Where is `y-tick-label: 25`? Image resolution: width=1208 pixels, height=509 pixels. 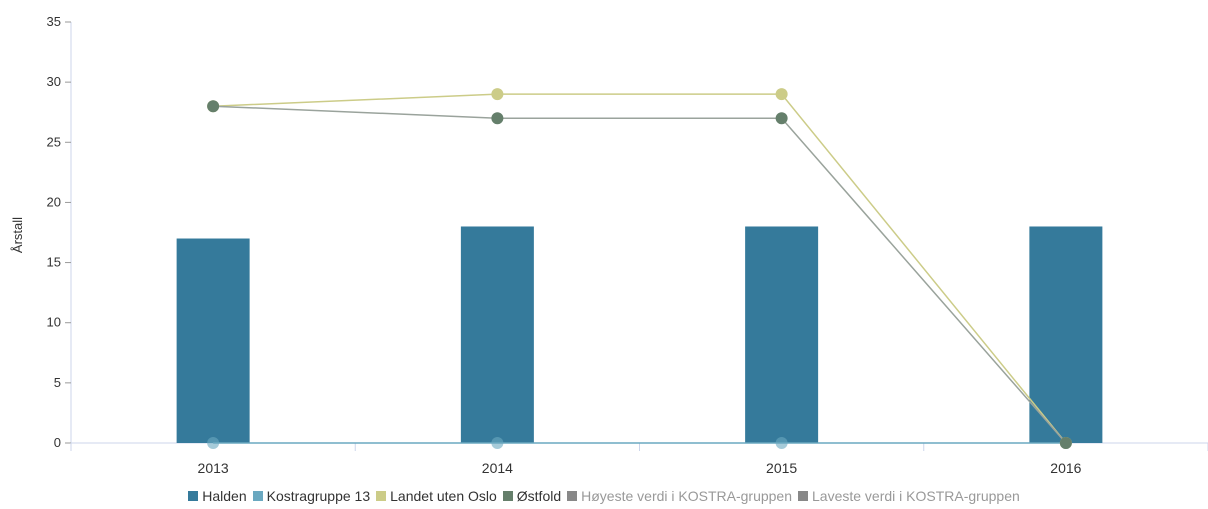
y-tick-label: 25 is located at coordinates (54, 141).